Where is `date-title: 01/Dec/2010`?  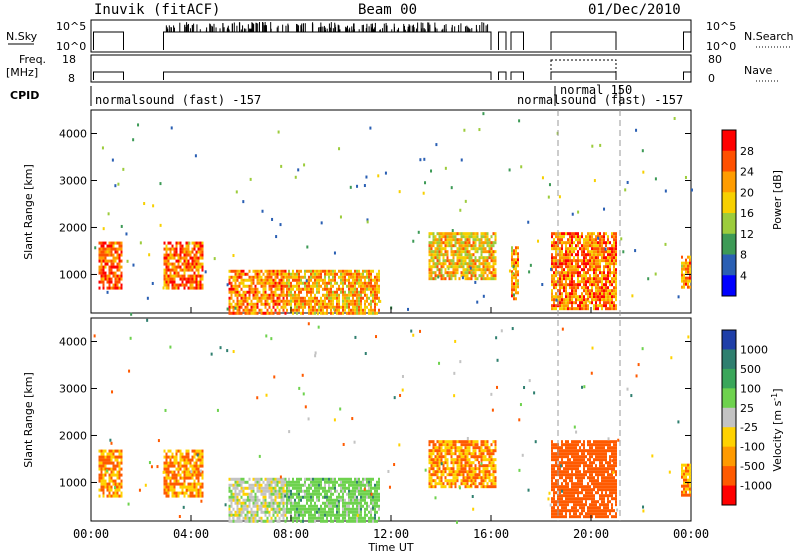 date-title: 01/Dec/2010 is located at coordinates (634, 10).